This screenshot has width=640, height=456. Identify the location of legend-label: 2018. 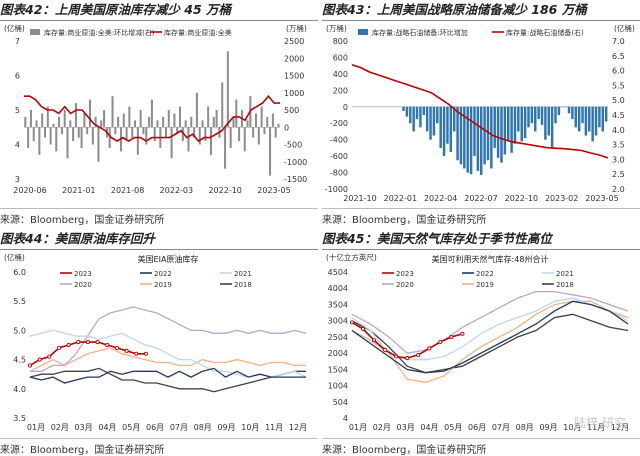
(243, 285).